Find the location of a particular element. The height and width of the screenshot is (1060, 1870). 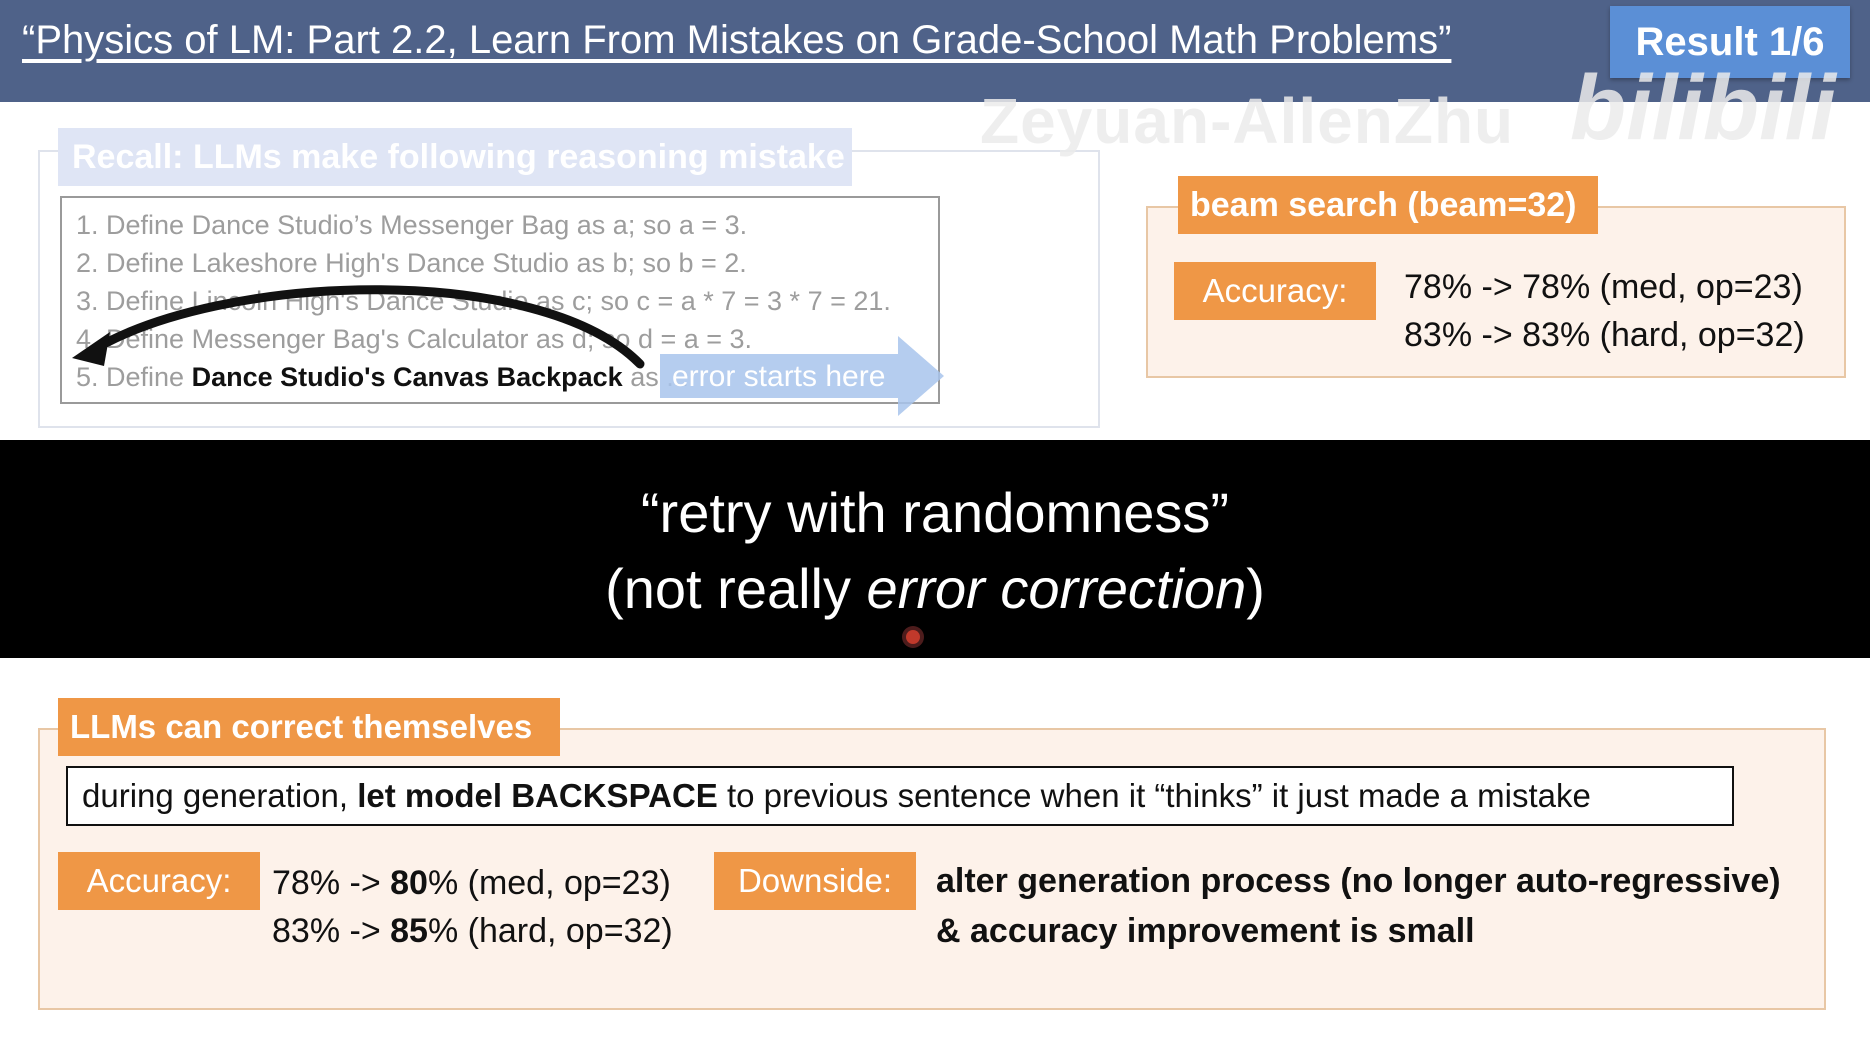

r1-bold: 80 is located at coordinates (409, 883).